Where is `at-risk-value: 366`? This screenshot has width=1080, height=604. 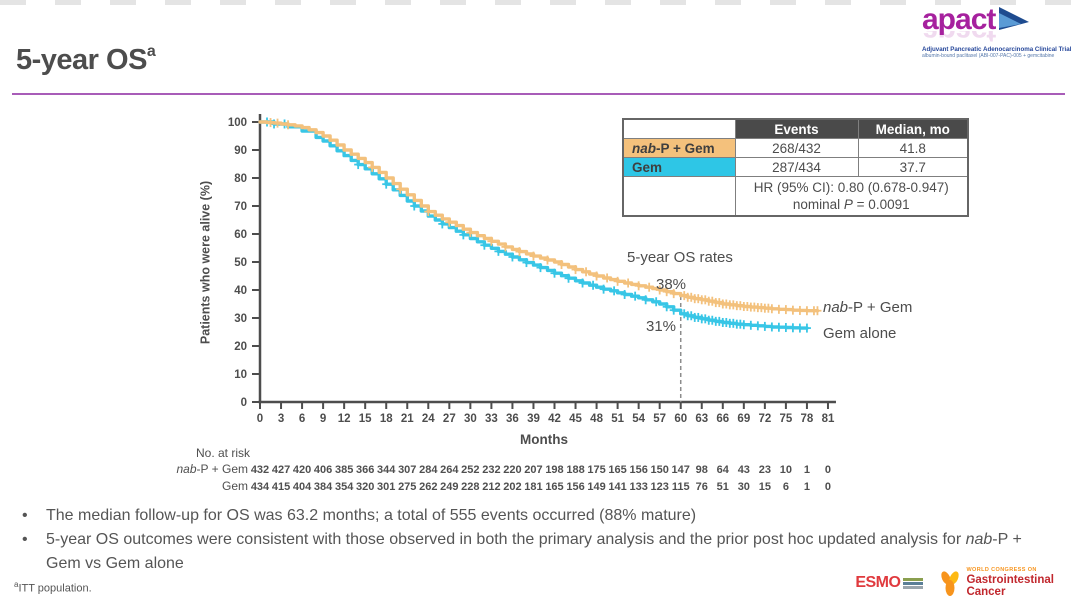 at-risk-value: 366 is located at coordinates (365, 470).